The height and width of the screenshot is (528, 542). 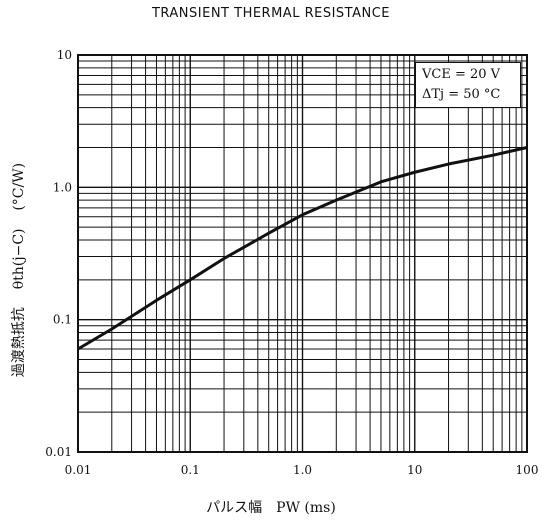 I want to click on y-tick-label: 1.0, so click(x=62, y=187).